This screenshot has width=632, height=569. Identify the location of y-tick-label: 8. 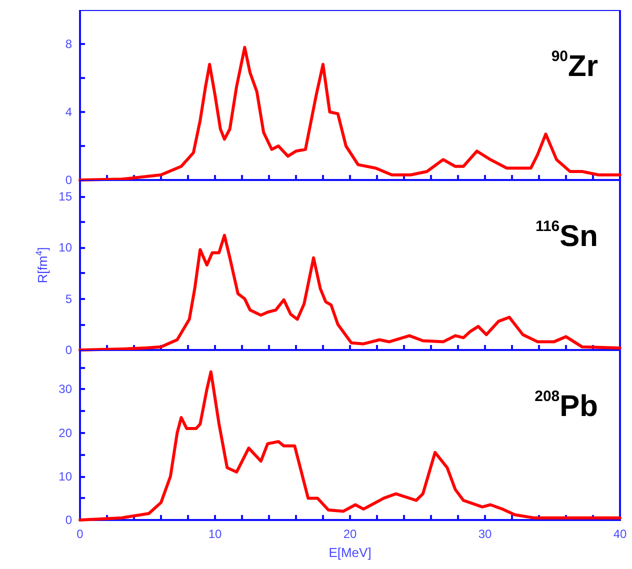
(68, 44).